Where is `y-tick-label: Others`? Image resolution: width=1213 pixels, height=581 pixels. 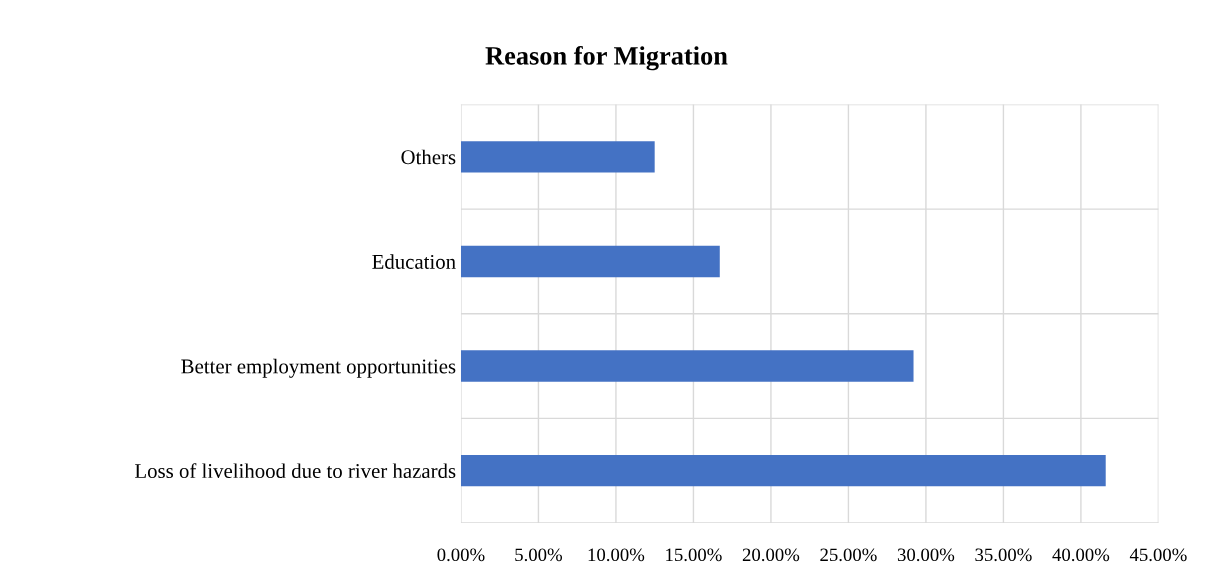
y-tick-label: Others is located at coordinates (428, 157).